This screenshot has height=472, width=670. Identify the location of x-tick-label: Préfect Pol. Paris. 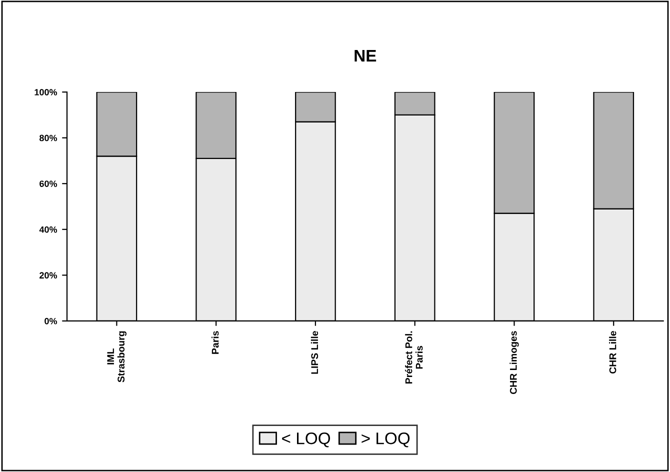
(413, 357).